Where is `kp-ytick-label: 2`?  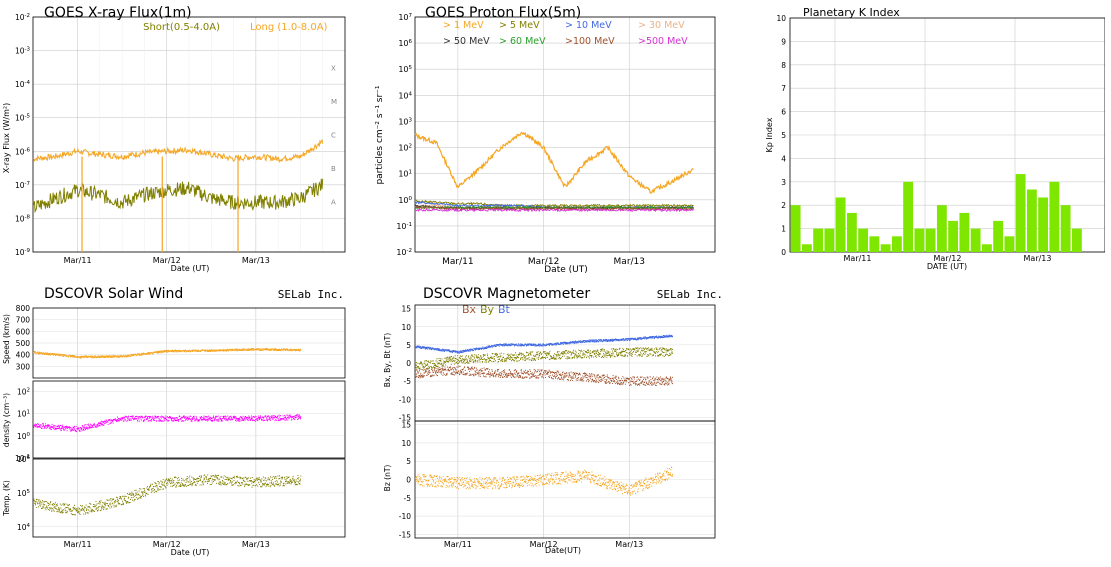
kp-ytick-label: 2 is located at coordinates (783, 205).